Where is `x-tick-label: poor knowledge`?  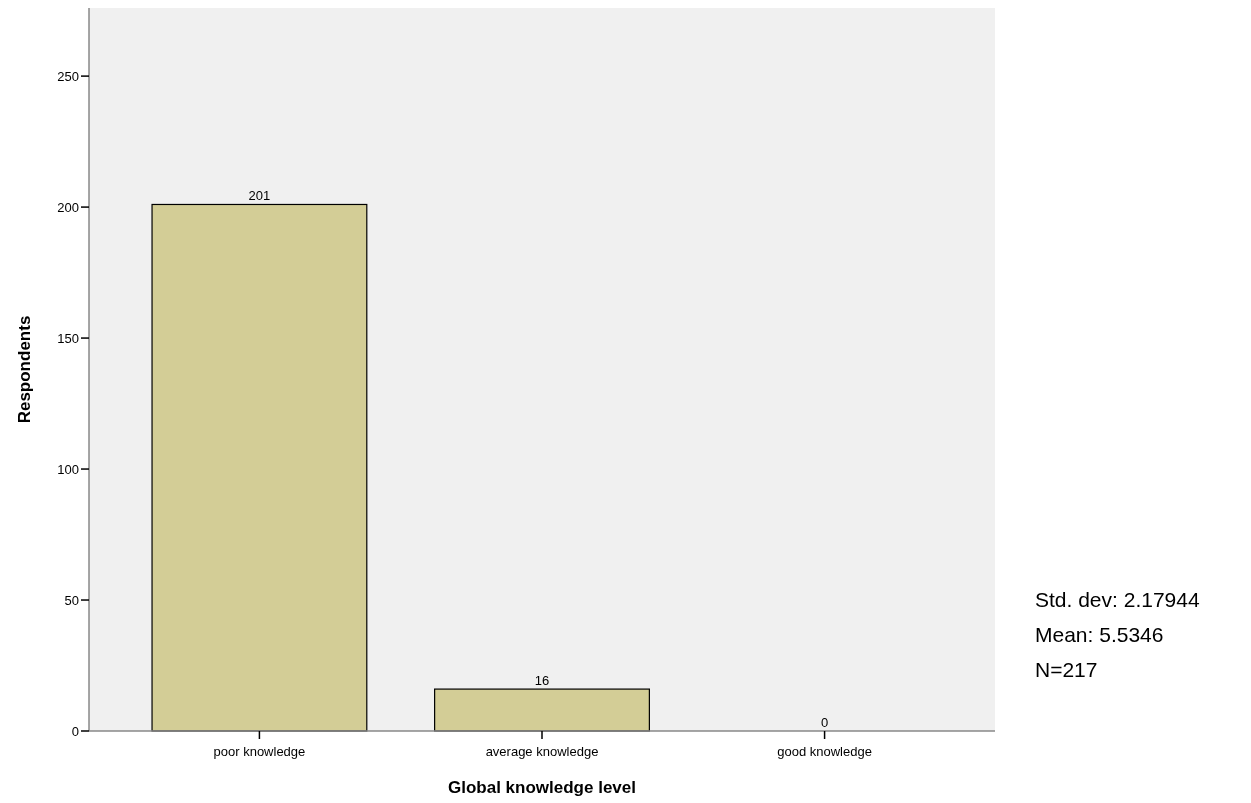 x-tick-label: poor knowledge is located at coordinates (259, 751).